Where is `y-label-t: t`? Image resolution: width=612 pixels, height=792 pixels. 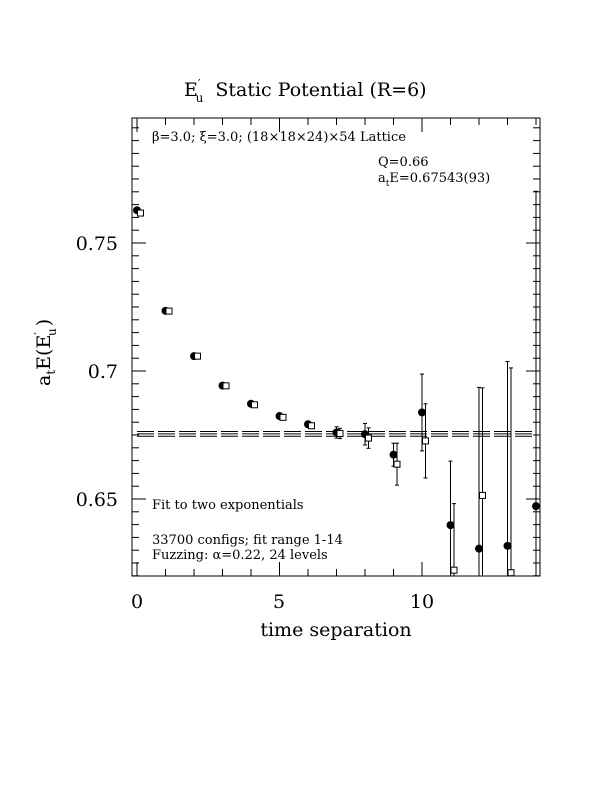
y-label-t: t is located at coordinates (51, 372).